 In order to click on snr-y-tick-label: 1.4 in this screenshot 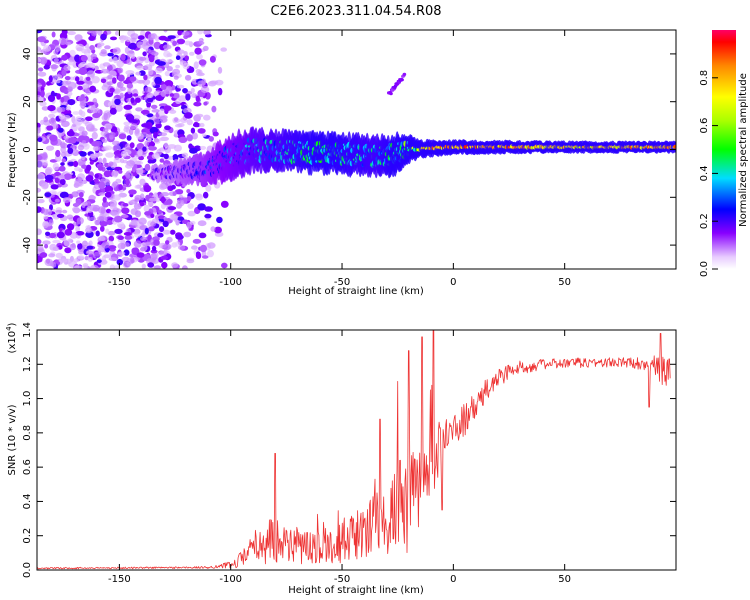, I will do `click(27, 330)`.